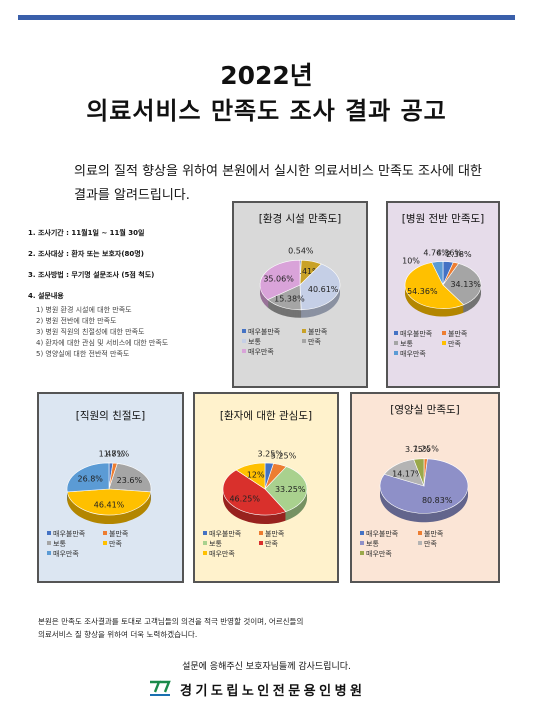 This screenshot has height=716, width=533. I want to click on data-label: 3.75%, so click(418, 449).